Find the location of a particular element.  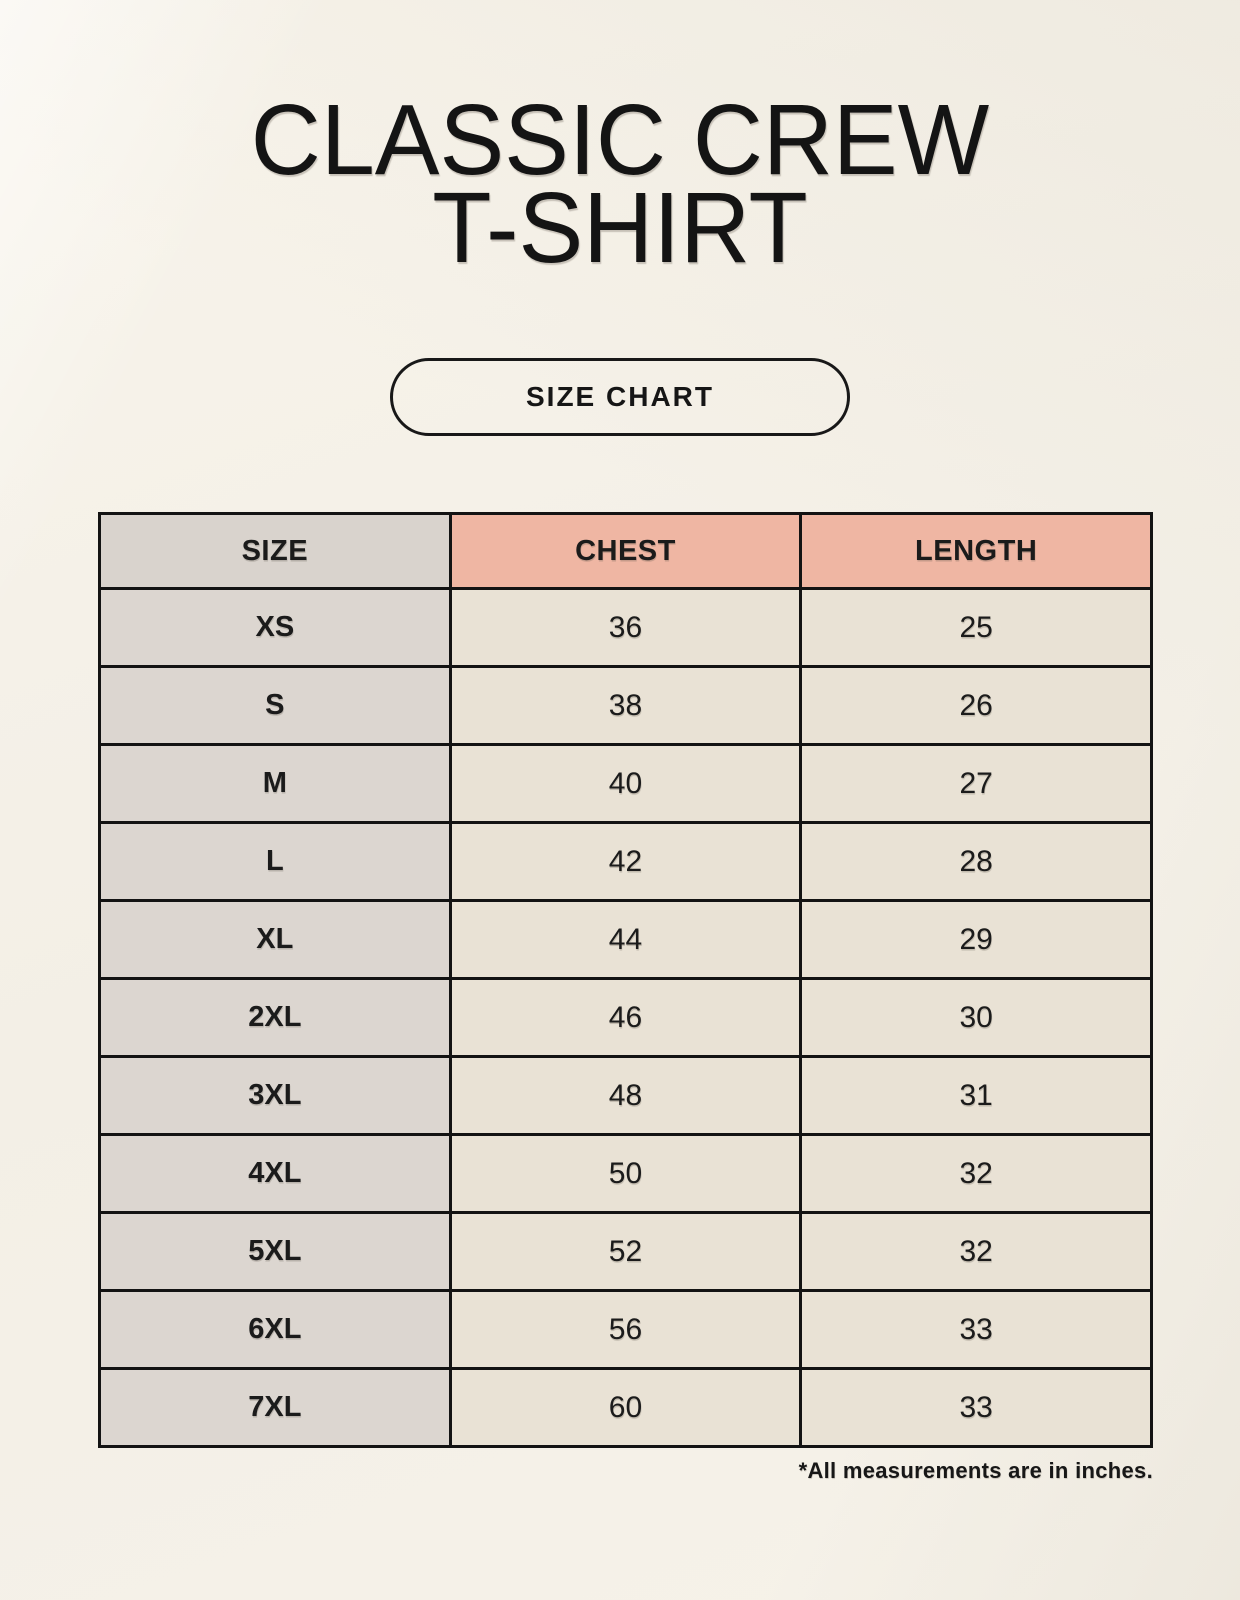

table-row-xl: XL 44 29 is located at coordinates (625, 939).